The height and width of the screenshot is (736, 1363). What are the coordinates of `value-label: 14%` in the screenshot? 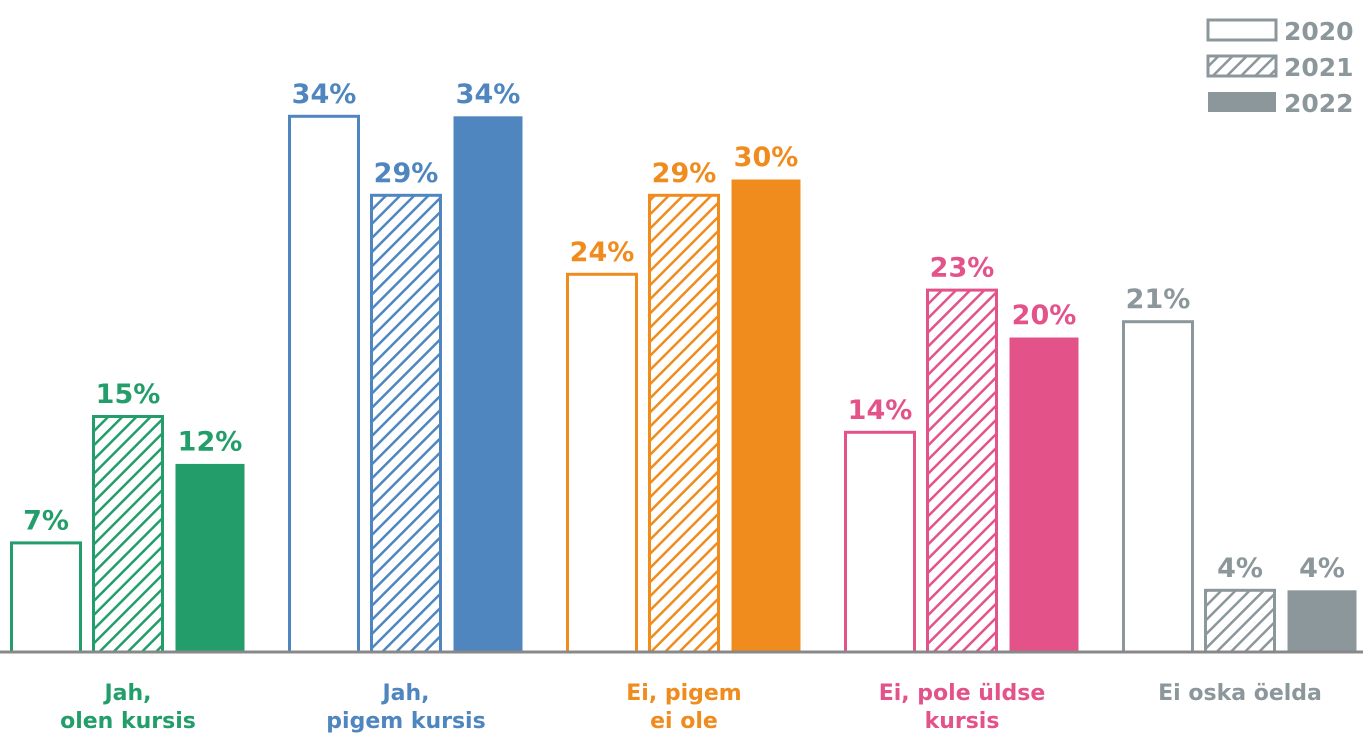 It's located at (880, 410).